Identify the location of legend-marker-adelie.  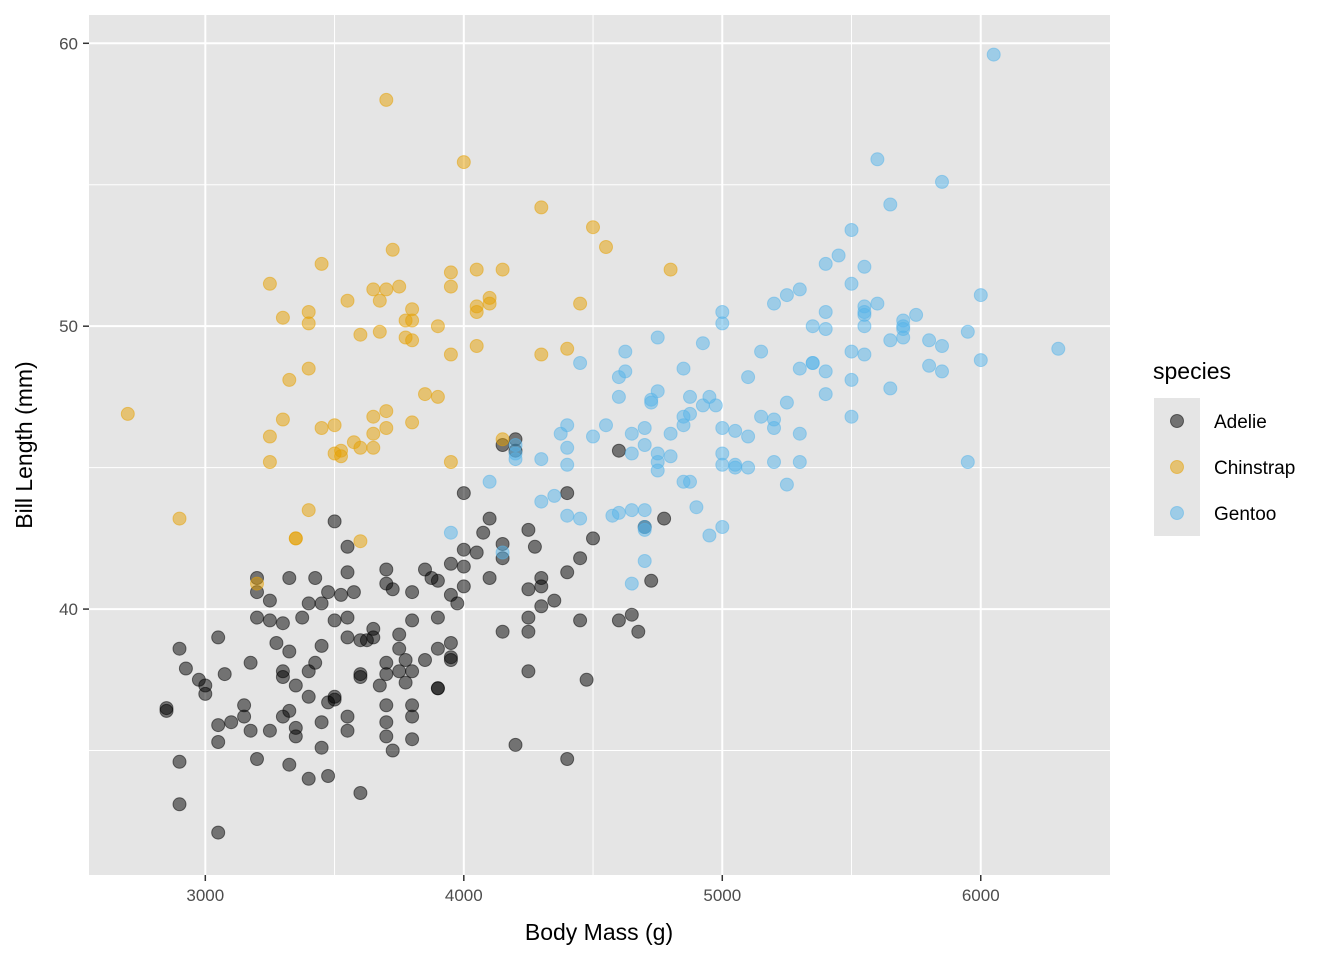
(1177, 421).